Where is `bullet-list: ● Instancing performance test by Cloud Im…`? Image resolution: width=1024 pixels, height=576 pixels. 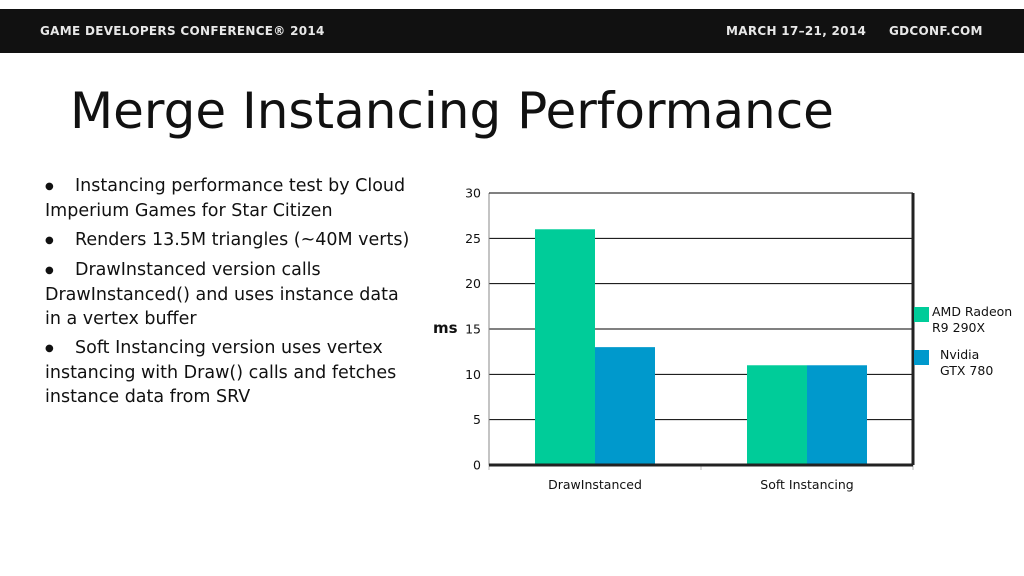
bullet-list: ● Instancing performance test by Cloud Im… is located at coordinates (227, 294).